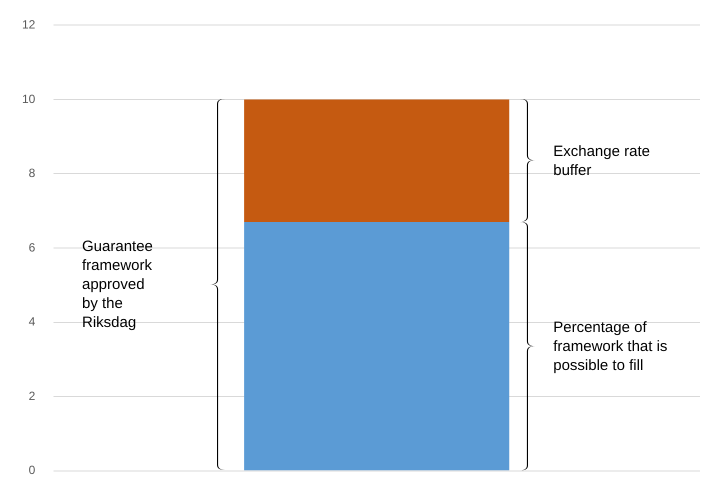 This screenshot has height=496, width=708. Describe the element at coordinates (610, 346) in the screenshot. I see `annotation: Percentage of framework that is possible to fill` at that location.